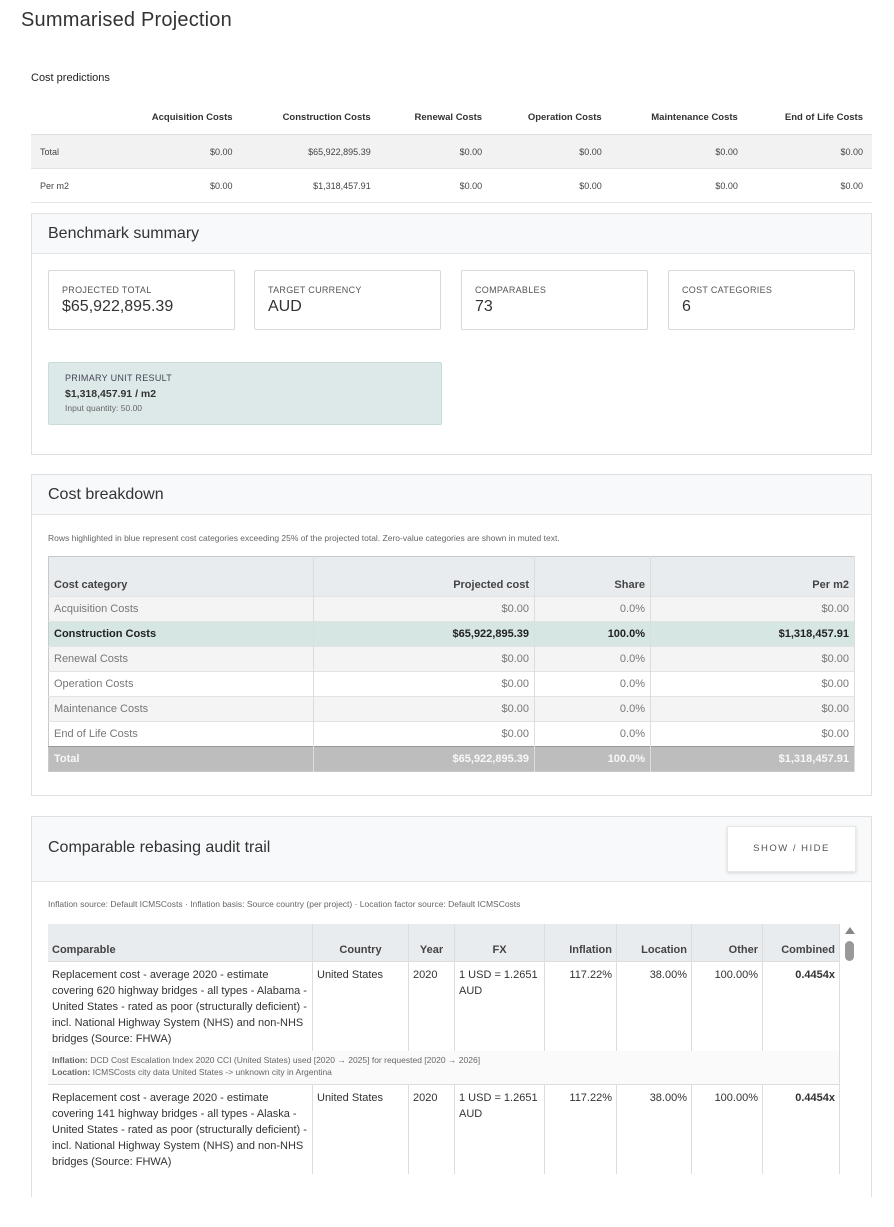 The height and width of the screenshot is (1227, 894). Describe the element at coordinates (451, 734) in the screenshot. I see `table-row: End of Life Costs $0.00 0.0% $0.00` at that location.